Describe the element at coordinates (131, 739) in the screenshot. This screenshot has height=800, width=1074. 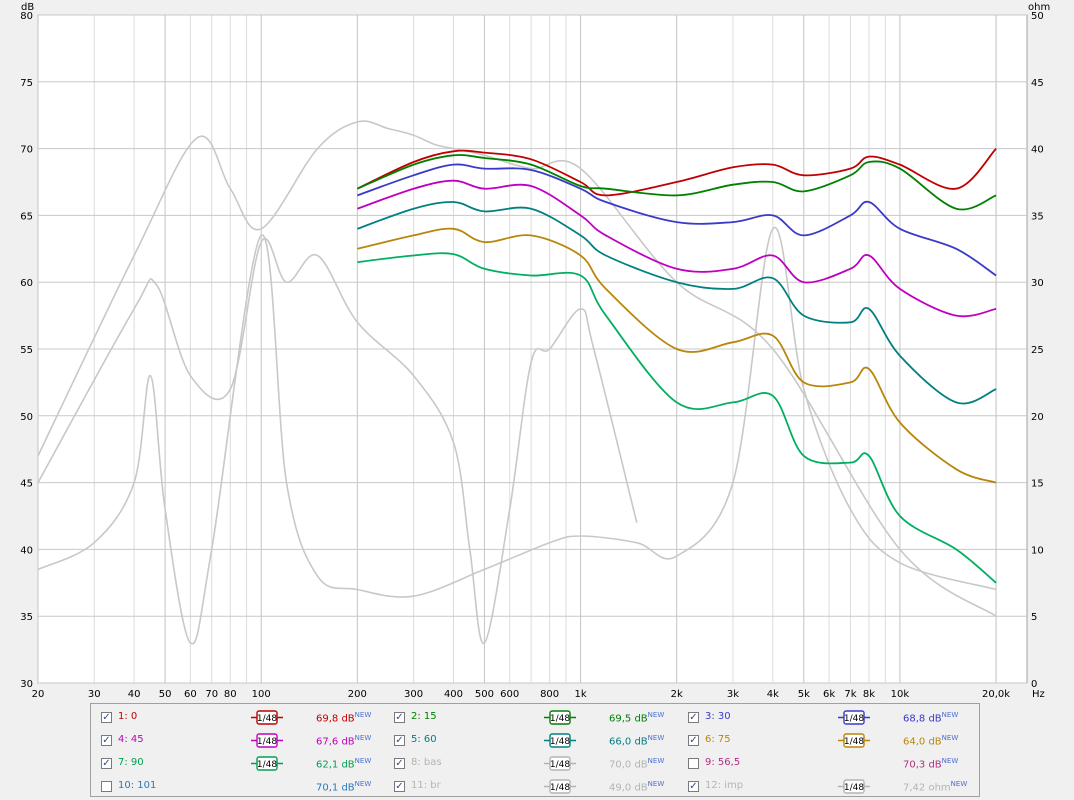
I see `legend-trace-name: 4: 45` at that location.